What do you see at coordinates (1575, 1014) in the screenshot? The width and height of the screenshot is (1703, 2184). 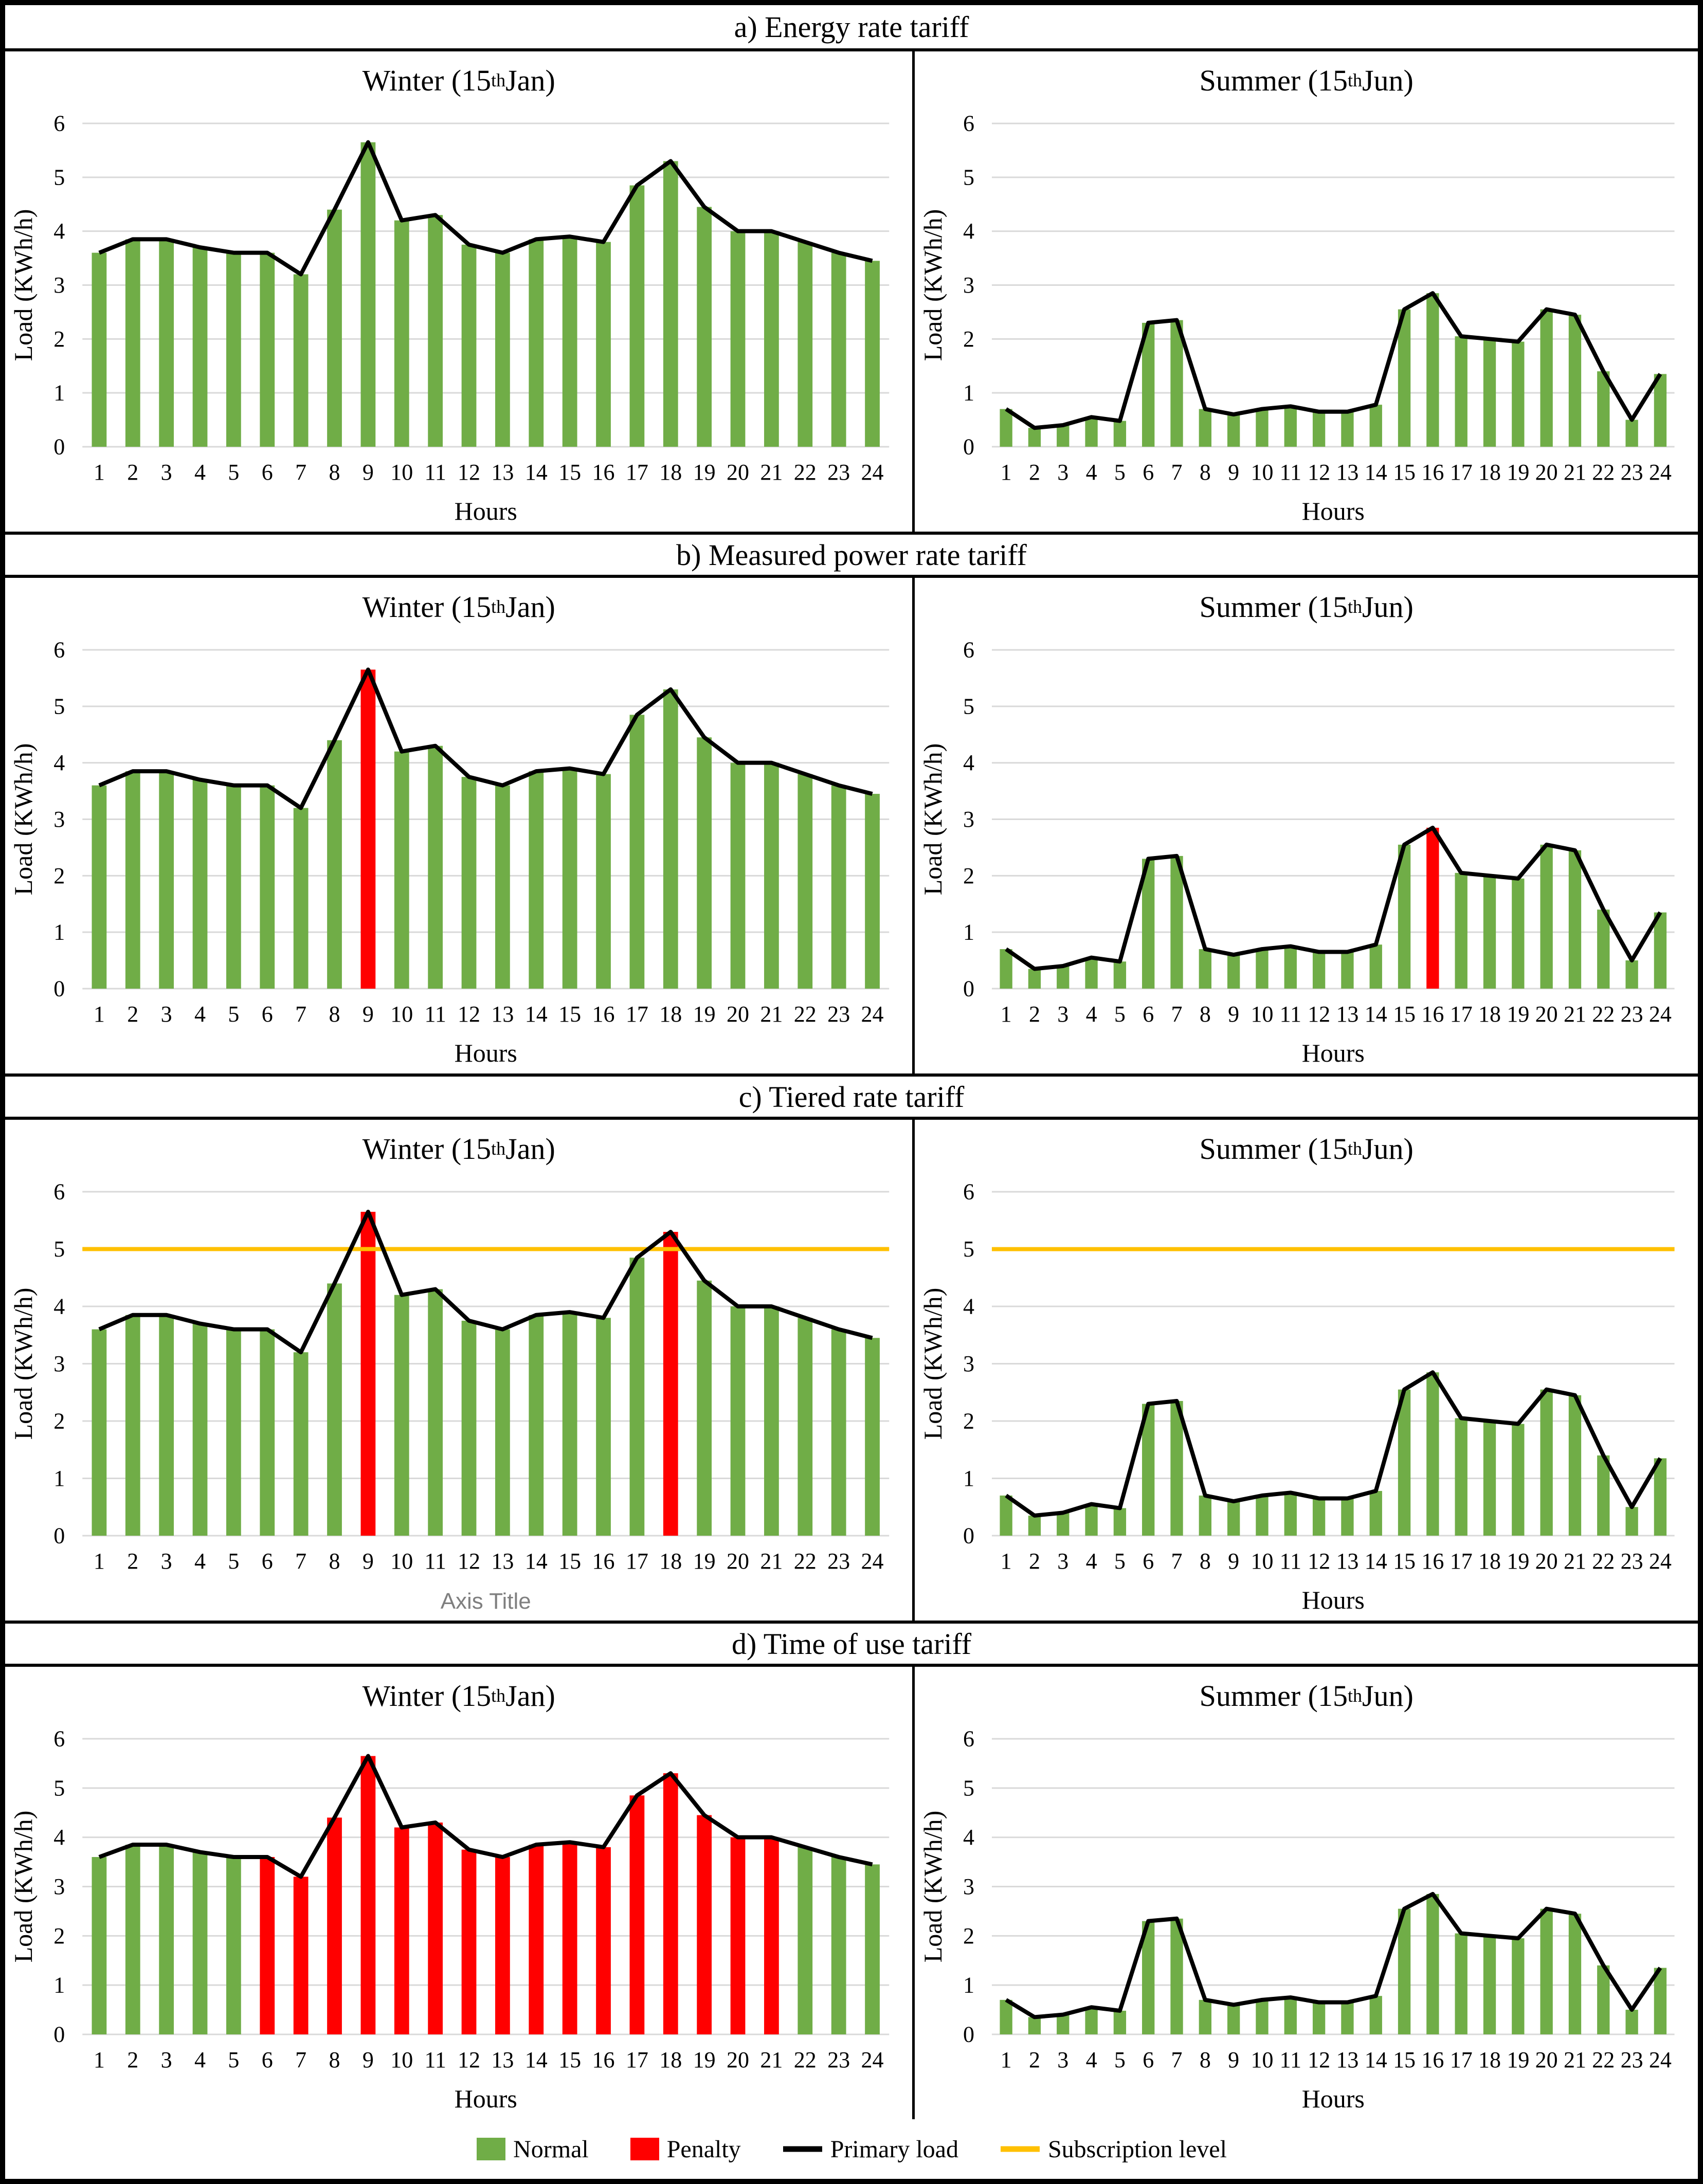 I see `x-tick-label: 21` at bounding box center [1575, 1014].